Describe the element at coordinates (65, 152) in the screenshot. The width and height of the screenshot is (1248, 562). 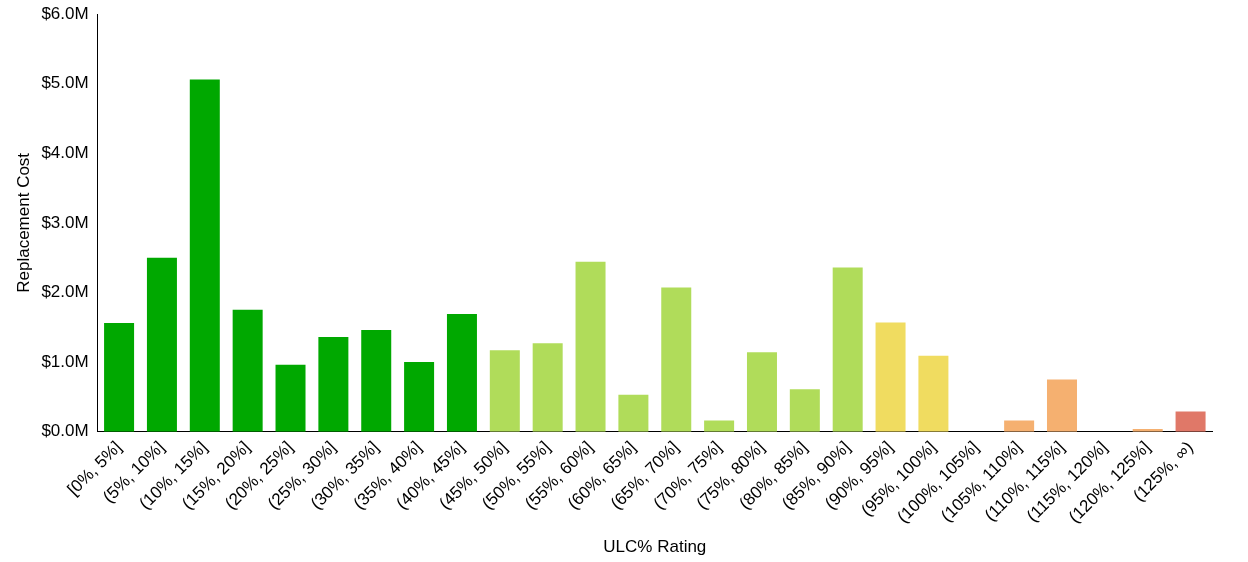
I see `y-tick-label: $4.0M` at that location.